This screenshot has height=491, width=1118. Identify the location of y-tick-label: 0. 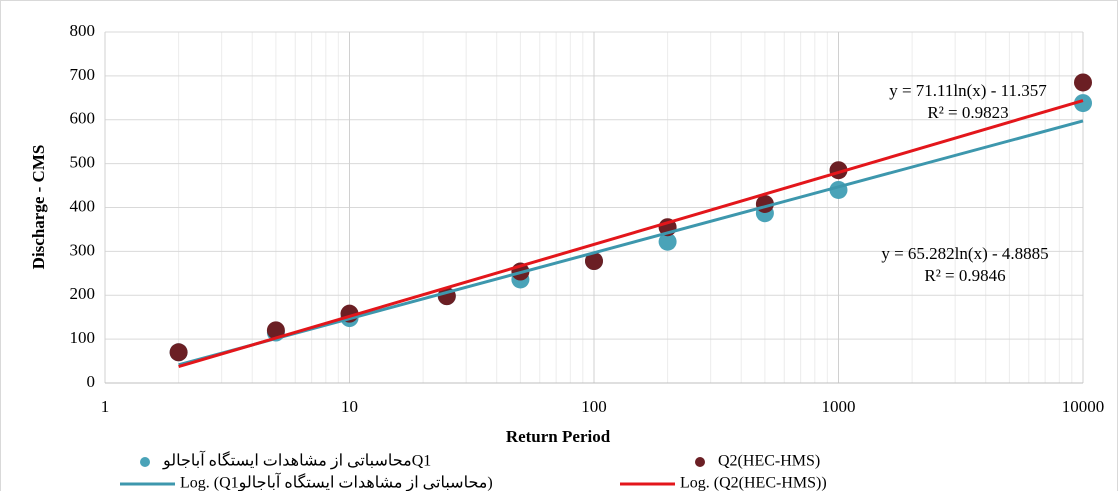
(91, 381).